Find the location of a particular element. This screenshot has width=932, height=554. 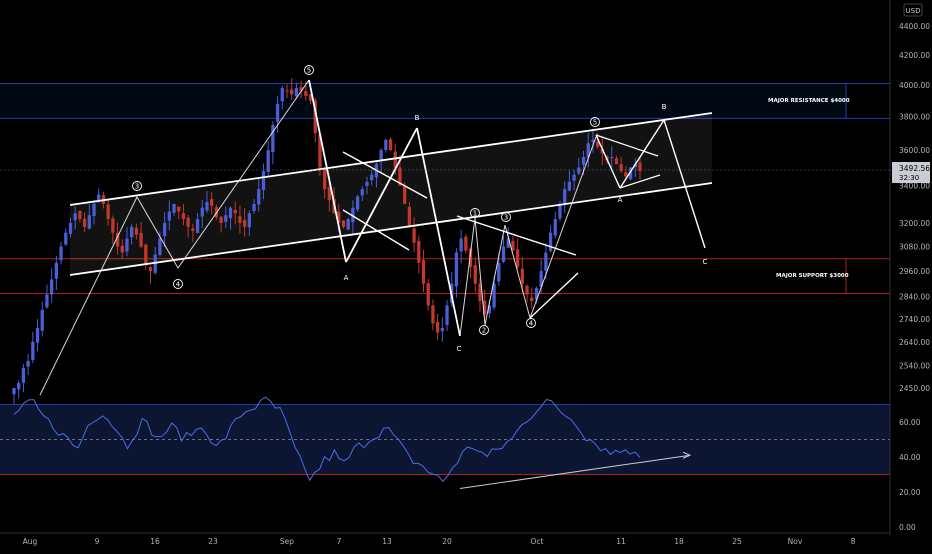

mini-triangle-lower is located at coordinates (640, 181).